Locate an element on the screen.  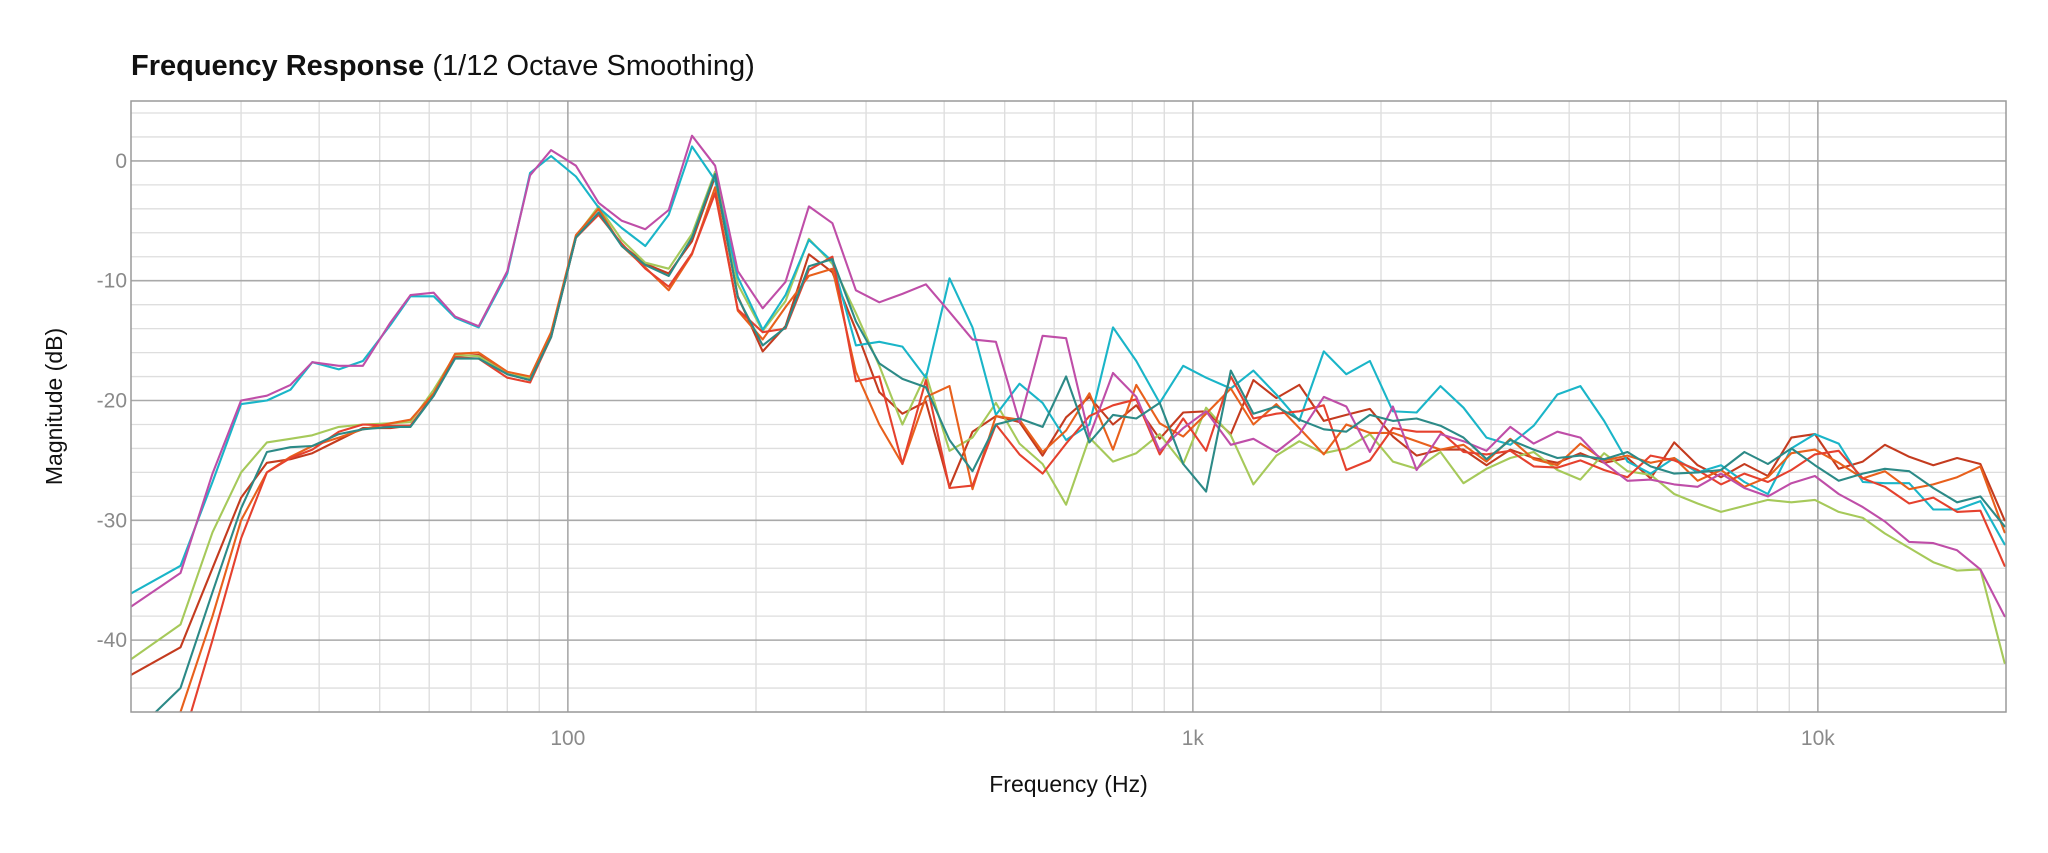
y-tick-label: -40 is located at coordinates (112, 640).